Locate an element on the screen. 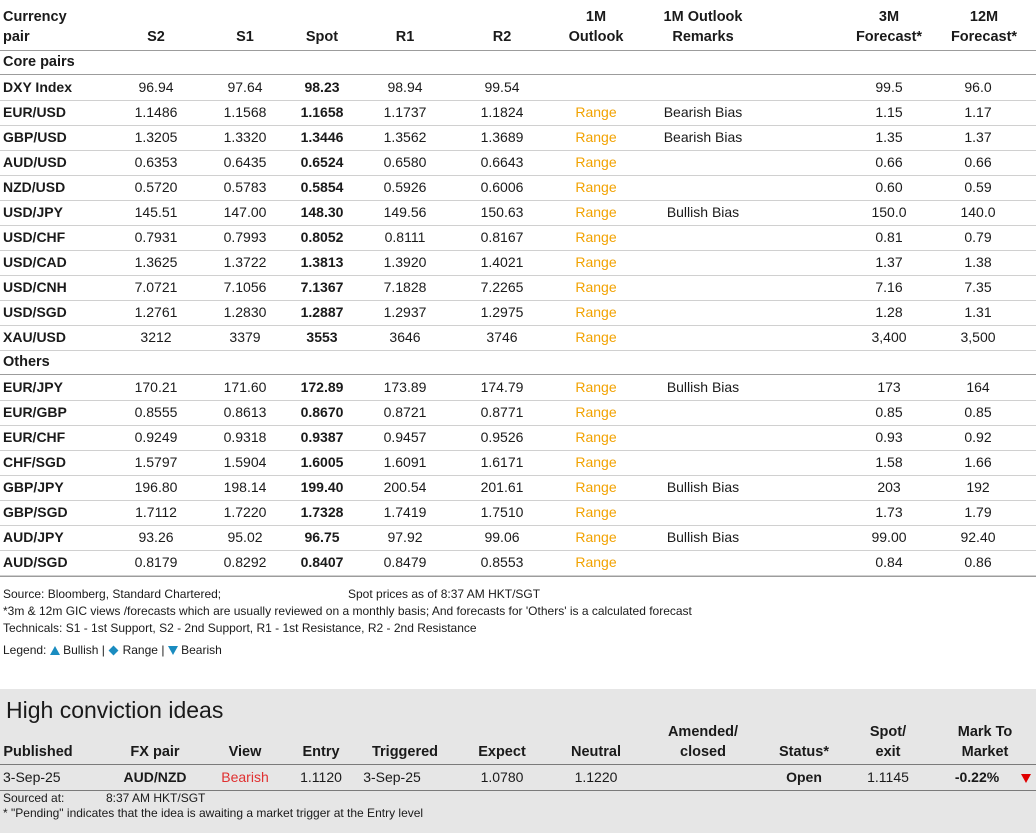 The image size is (1036, 833). cell-spot: 0.5854 is located at coordinates (322, 187).